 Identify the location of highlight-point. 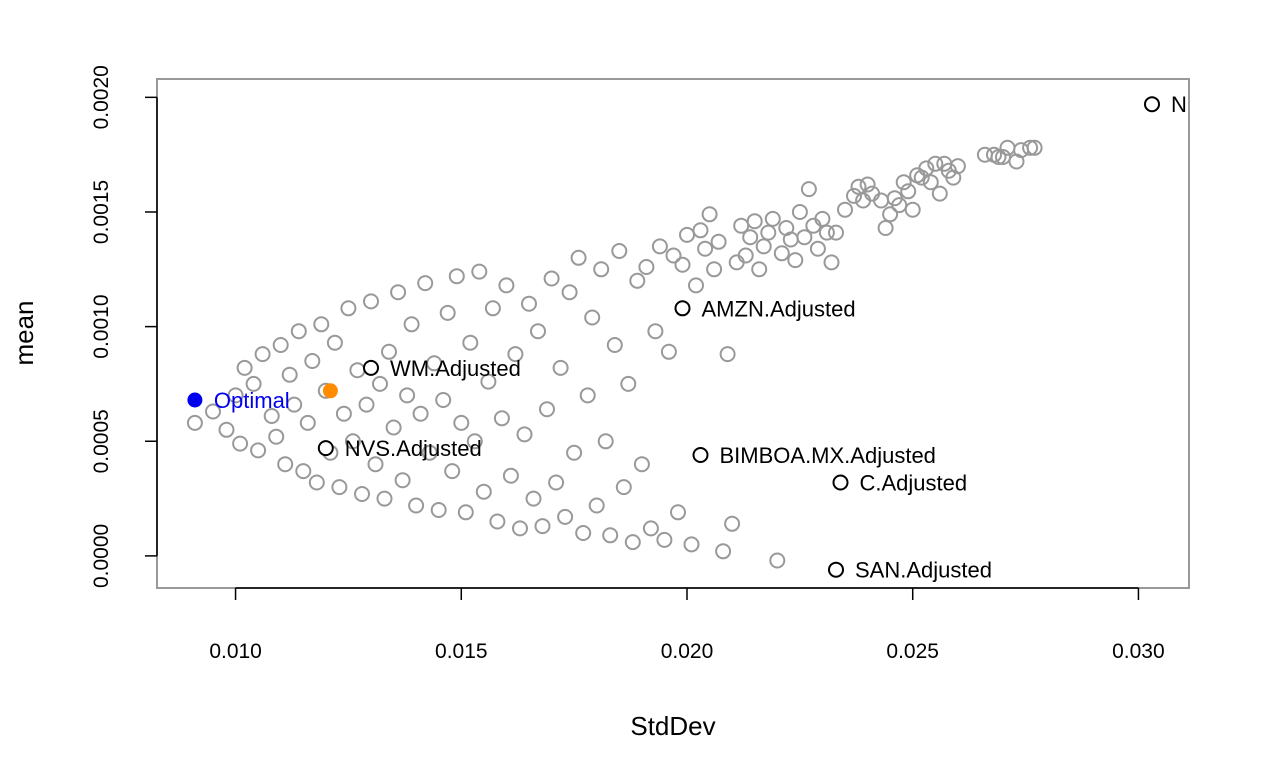
(330, 391).